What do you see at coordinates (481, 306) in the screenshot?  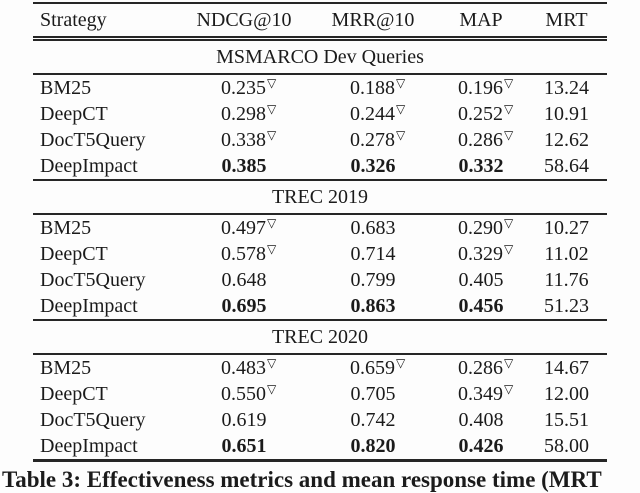 I see `metric-cell: 0.456` at bounding box center [481, 306].